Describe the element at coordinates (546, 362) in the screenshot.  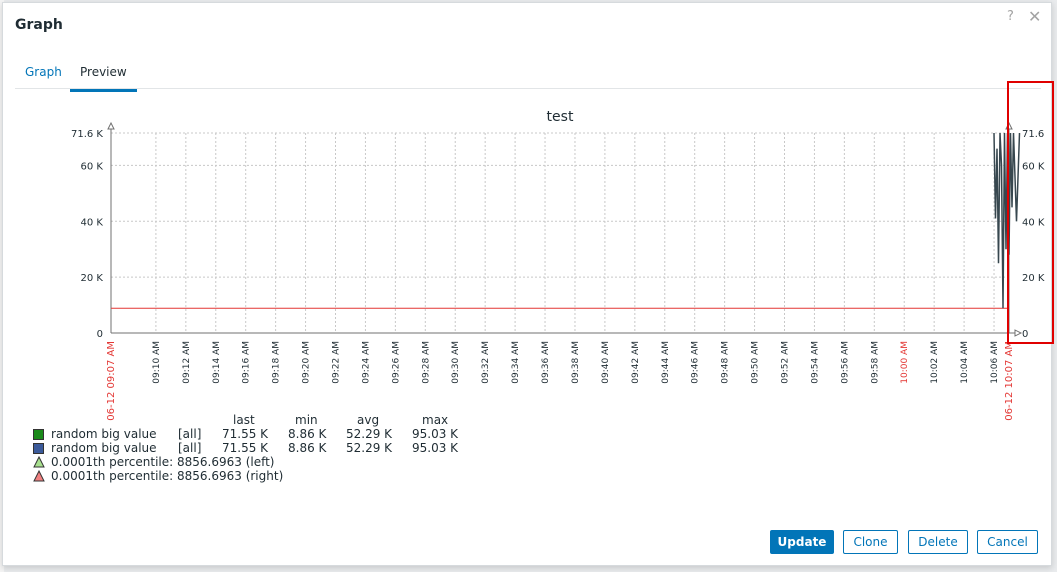
I see `x-axis-tick-label: 09:36 AM` at that location.